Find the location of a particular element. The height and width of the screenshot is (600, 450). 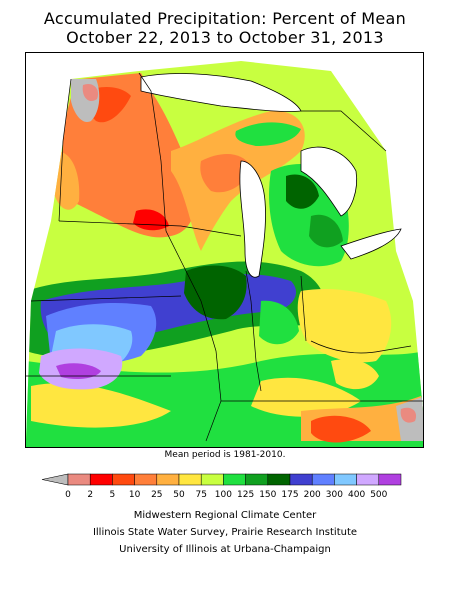

legend-tick-label: 25 is located at coordinates (156, 495).